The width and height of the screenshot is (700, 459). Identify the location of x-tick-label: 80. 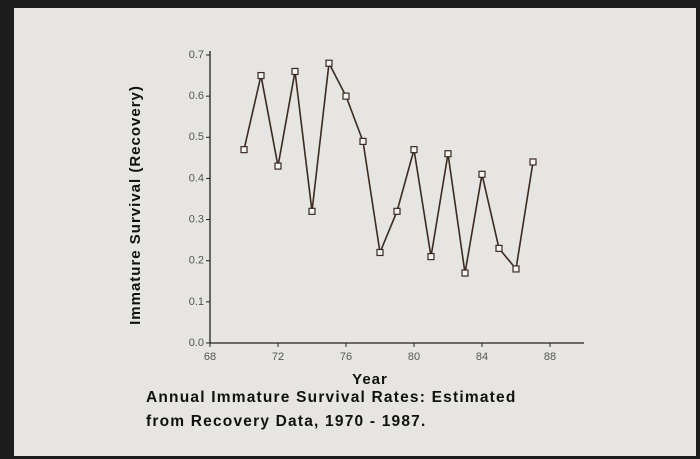
(414, 357).